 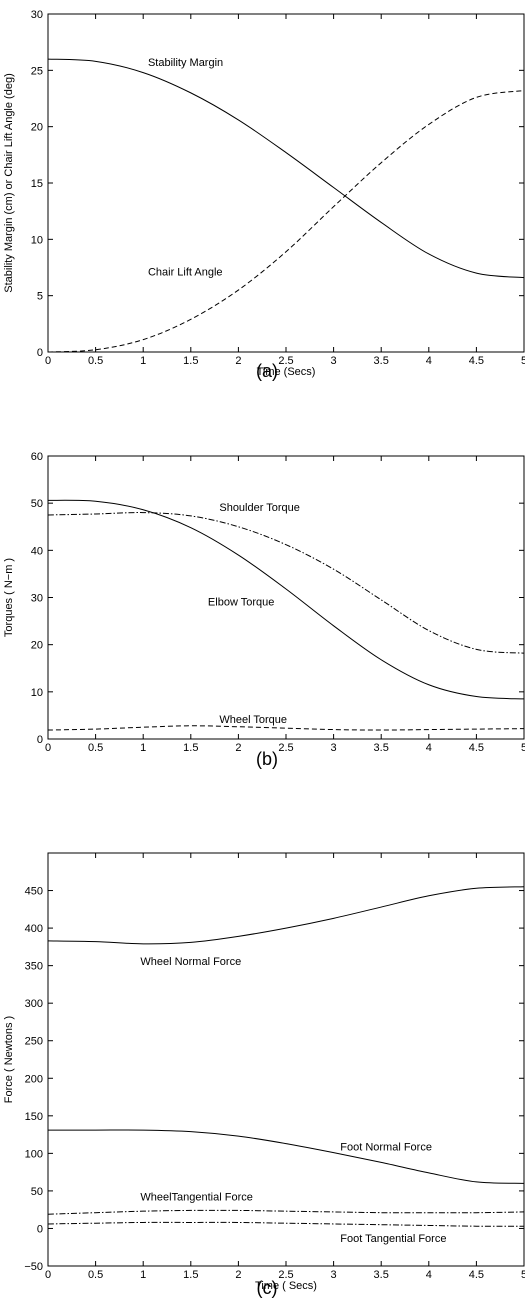 I want to click on panel-caption-b: (b), so click(x=267, y=759).